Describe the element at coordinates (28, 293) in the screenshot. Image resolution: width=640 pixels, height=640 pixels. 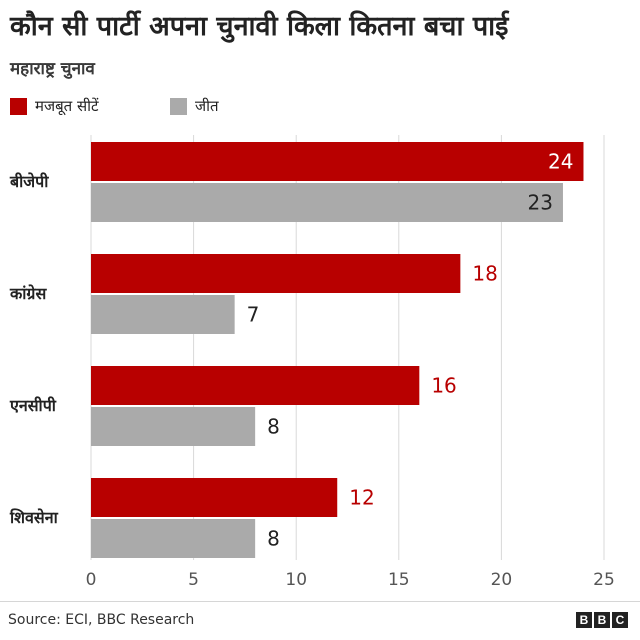
I see `category-label: कांग्रेस` at that location.